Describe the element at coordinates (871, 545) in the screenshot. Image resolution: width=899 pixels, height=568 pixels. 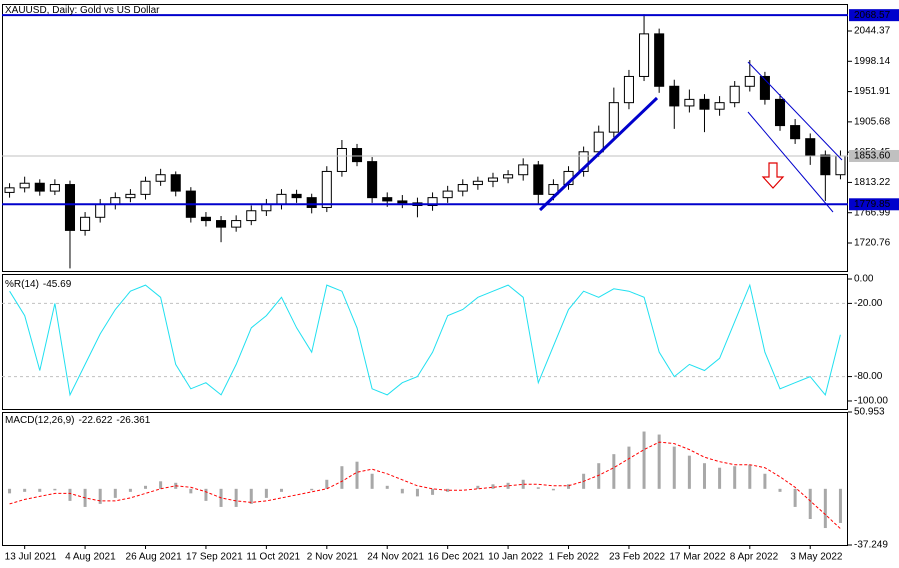
I see `y-tick-label: -37.249` at that location.